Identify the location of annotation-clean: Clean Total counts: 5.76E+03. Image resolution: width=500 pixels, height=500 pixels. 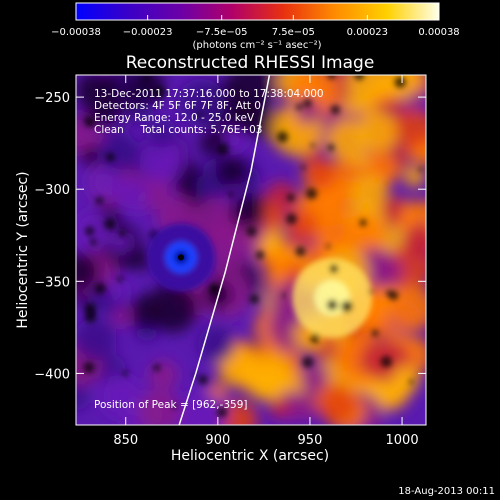
(178, 130).